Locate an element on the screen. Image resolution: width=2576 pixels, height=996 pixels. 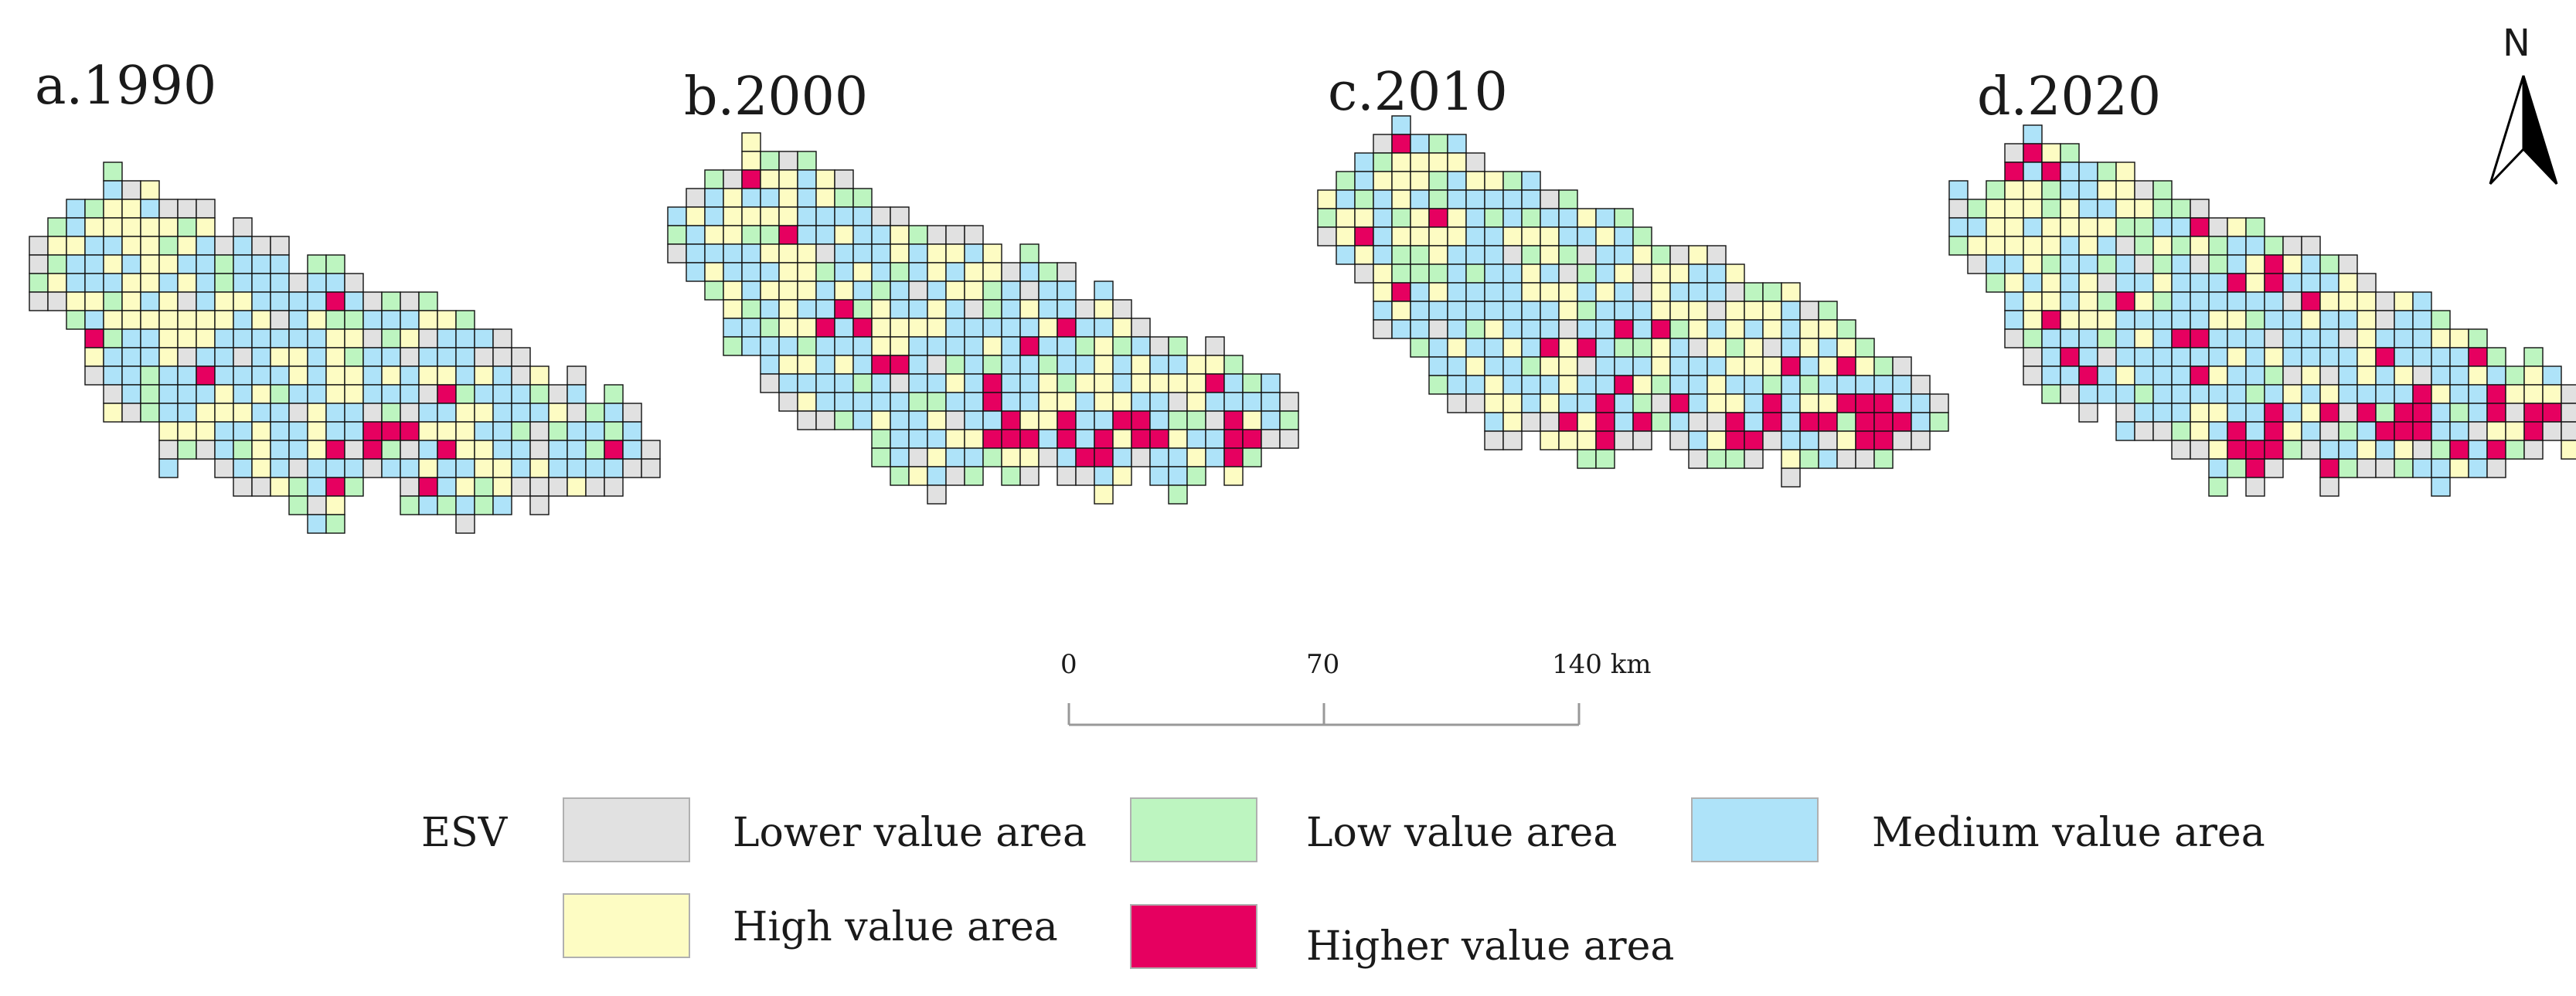
scale-tick-70: 70 is located at coordinates (1323, 664).